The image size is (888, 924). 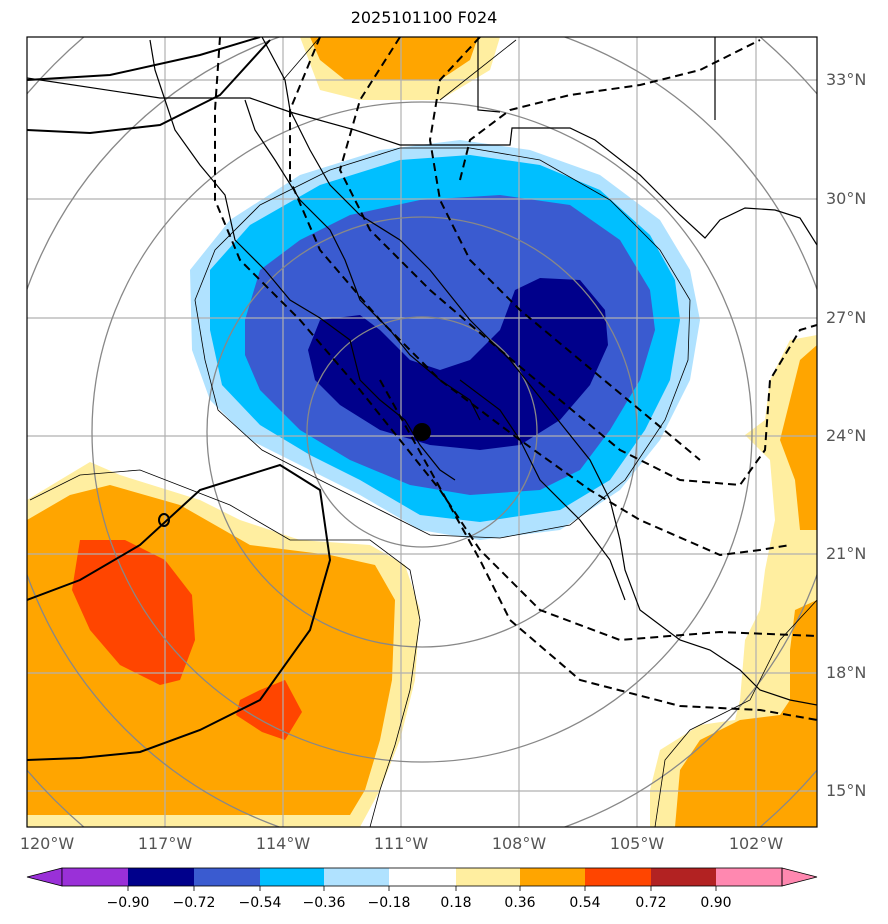 What do you see at coordinates (458, 364) in the screenshot?
I see `anomaly-fill-neg072` at bounding box center [458, 364].